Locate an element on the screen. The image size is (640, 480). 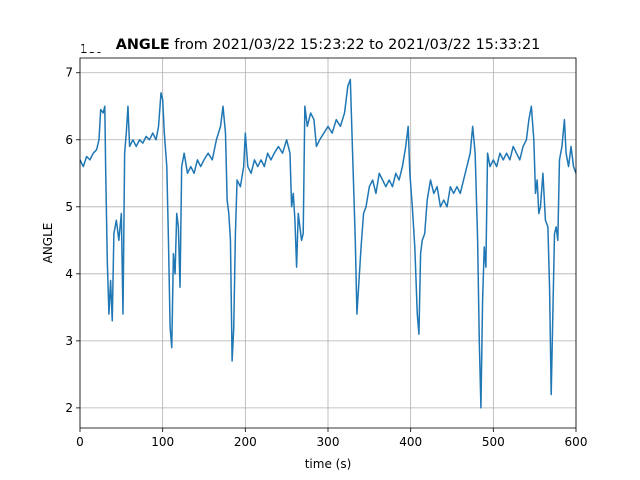
x-tick-label: 200 is located at coordinates (245, 442).